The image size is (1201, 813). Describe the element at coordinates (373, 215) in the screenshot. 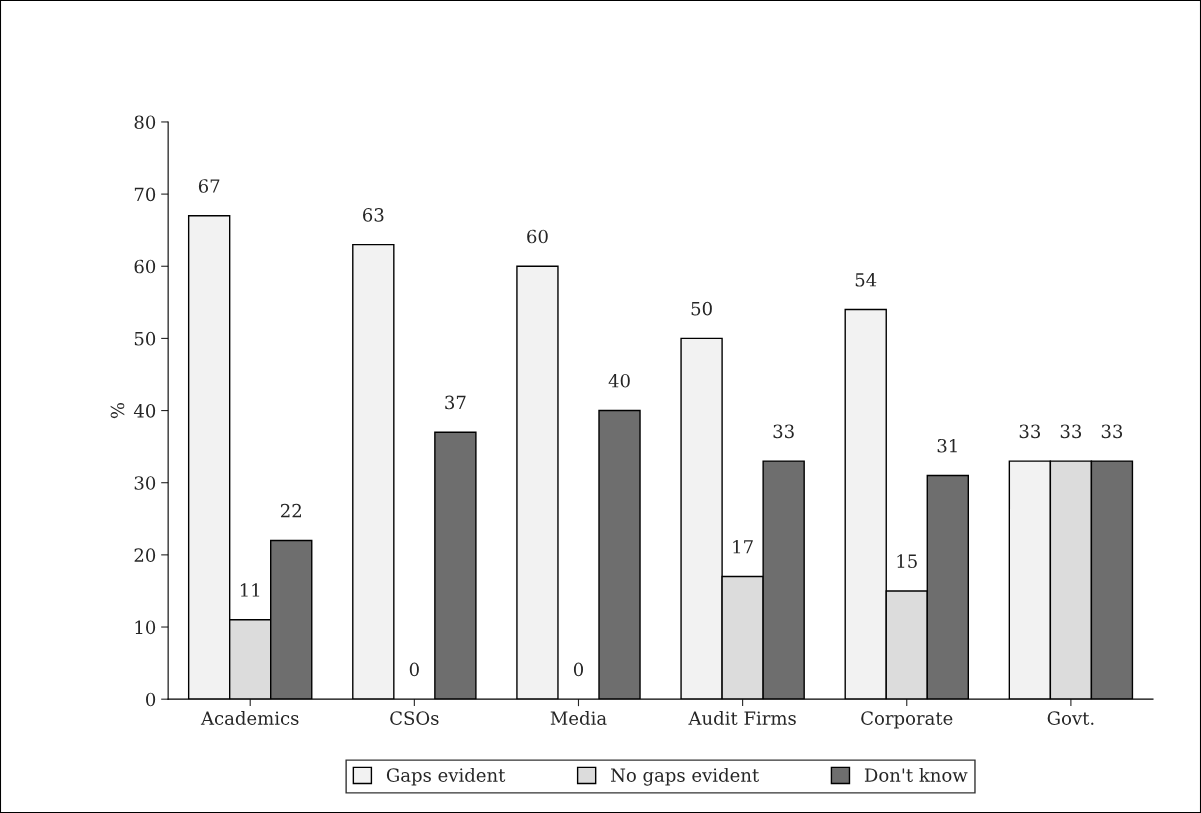

I see `data-label: 63` at that location.